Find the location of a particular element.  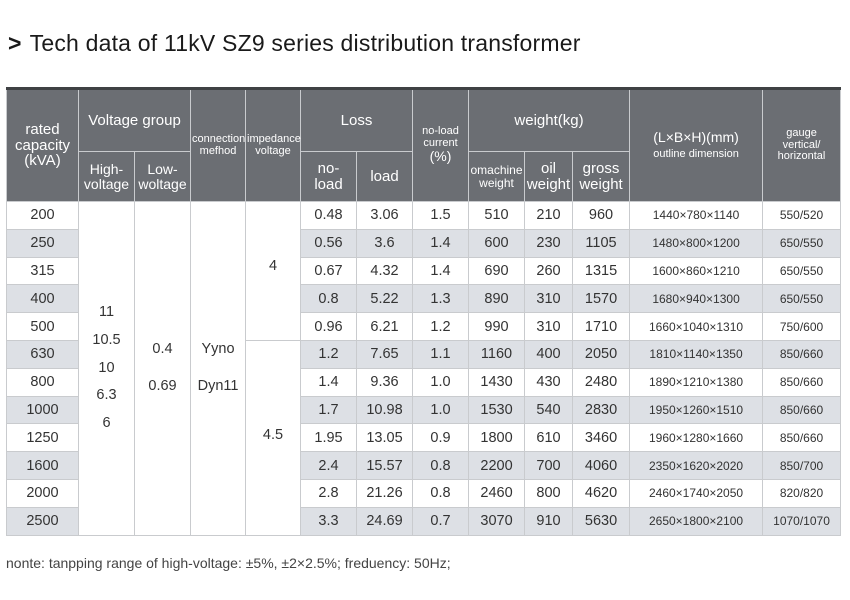

cell-machine: 990 is located at coordinates (497, 326).